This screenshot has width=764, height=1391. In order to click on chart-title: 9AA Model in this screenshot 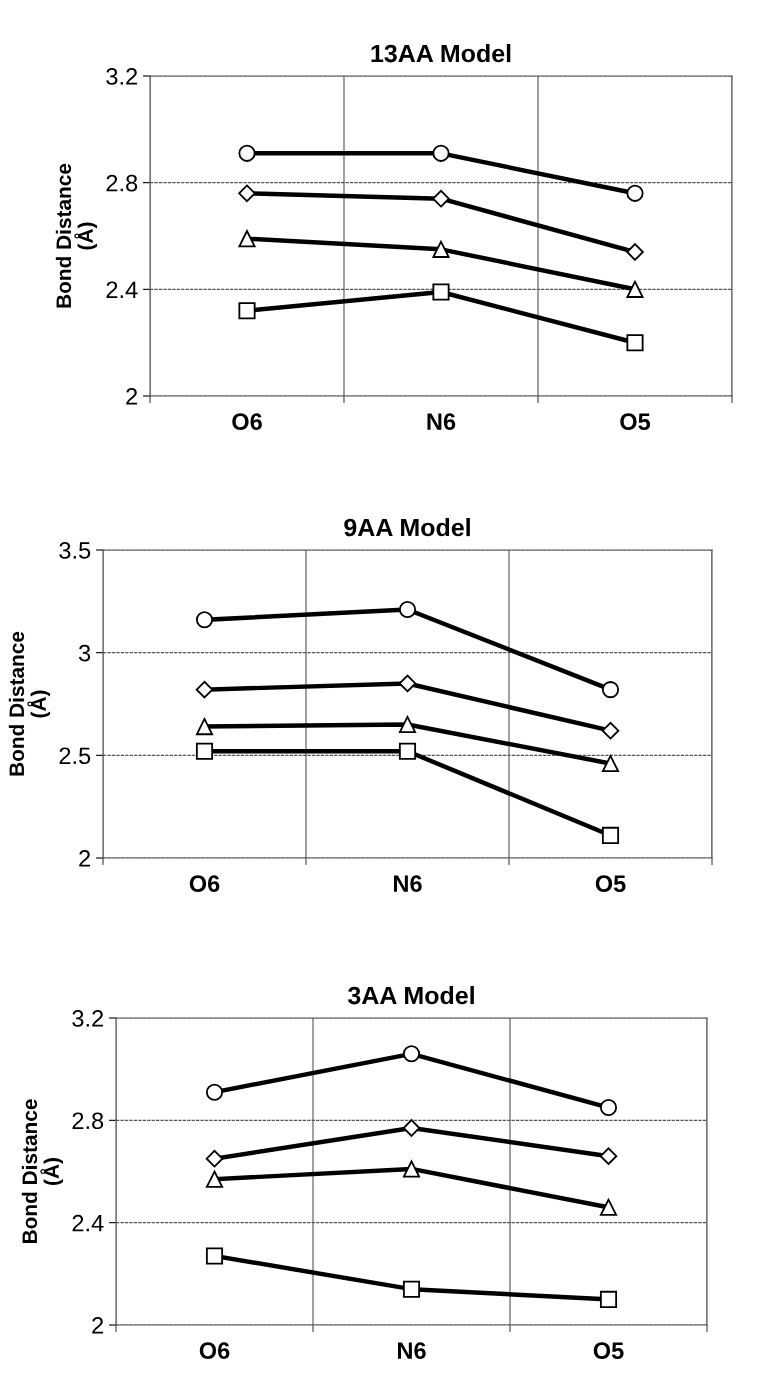, I will do `click(407, 527)`.